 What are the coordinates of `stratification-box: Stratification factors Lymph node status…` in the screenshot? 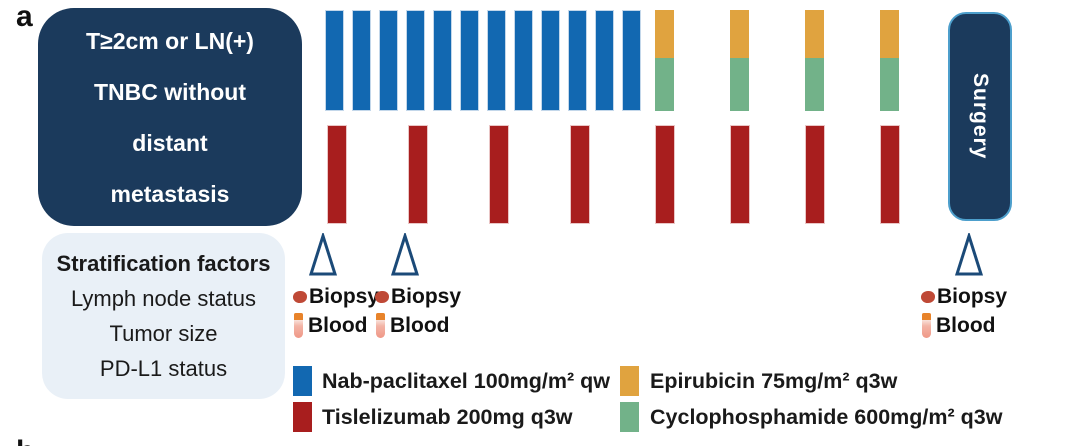 It's located at (163, 316).